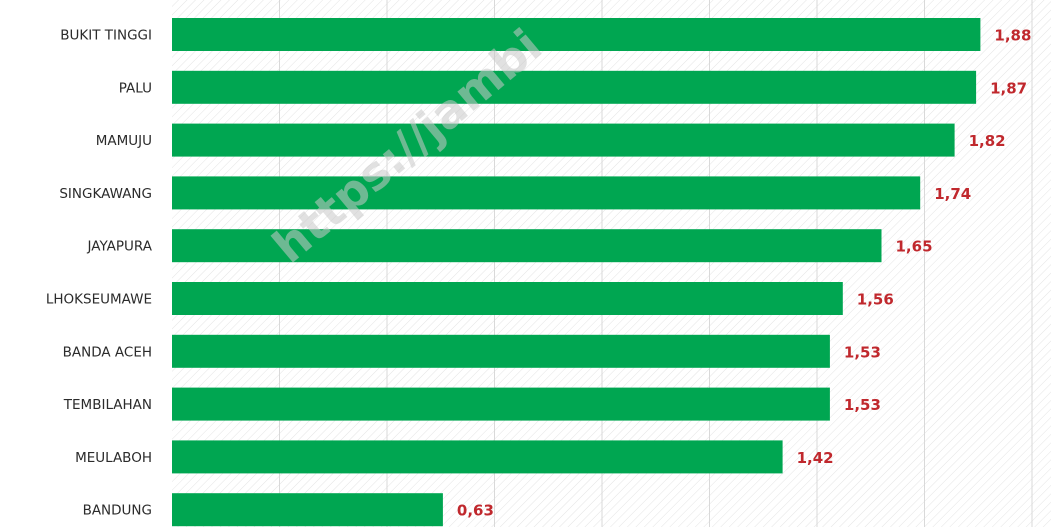 The height and width of the screenshot is (527, 1051). Describe the element at coordinates (475, 511) in the screenshot. I see `value-label: 0,63` at that location.